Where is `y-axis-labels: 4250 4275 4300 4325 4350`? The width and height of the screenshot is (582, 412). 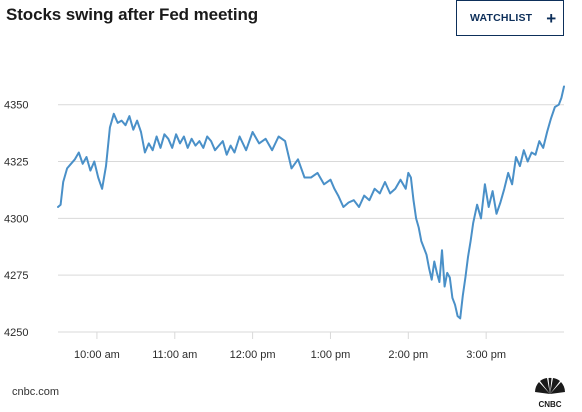
y-axis-labels: 4250 4275 4300 4325 4350 is located at coordinates (16, 219).